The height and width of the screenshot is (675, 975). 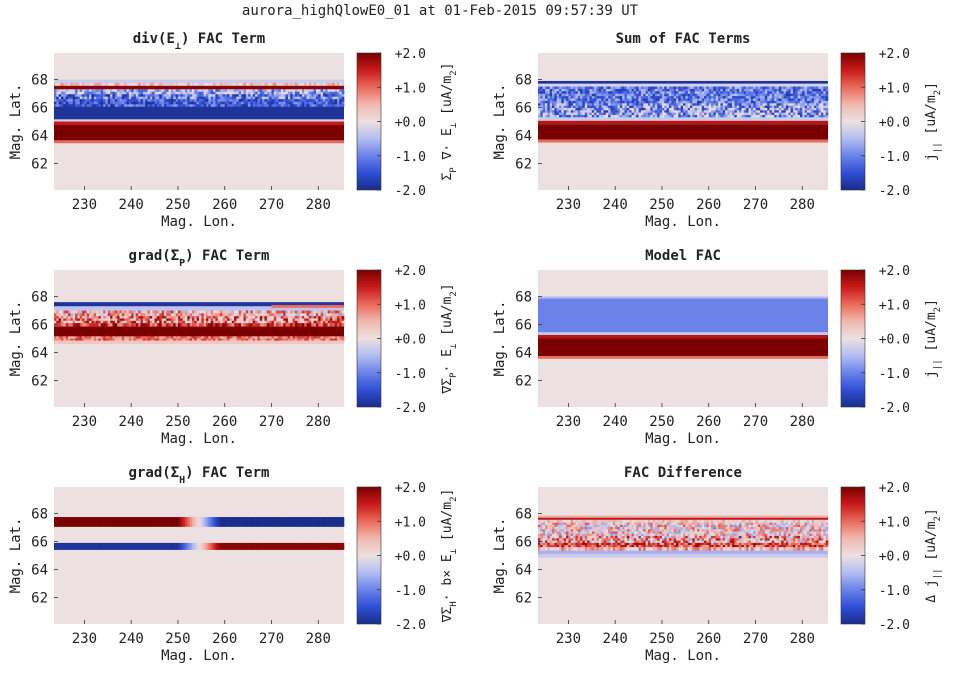 What do you see at coordinates (410, 88) in the screenshot?
I see `colorbar-tick-label: +1.0` at bounding box center [410, 88].